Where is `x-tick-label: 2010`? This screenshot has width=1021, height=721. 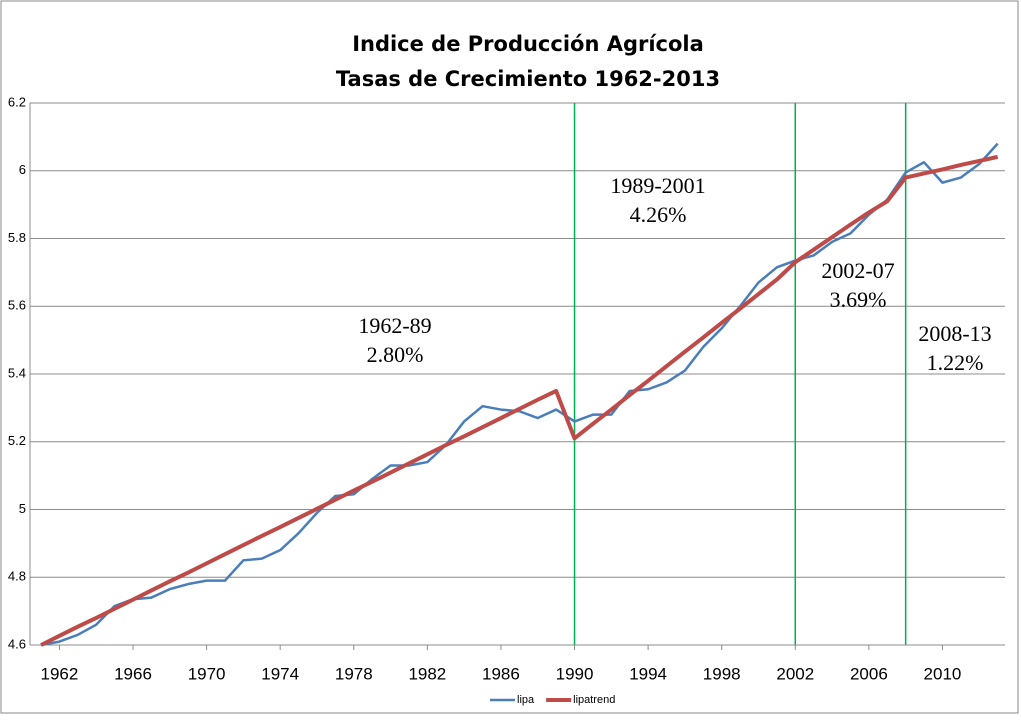 x-tick-label: 2010 is located at coordinates (943, 673).